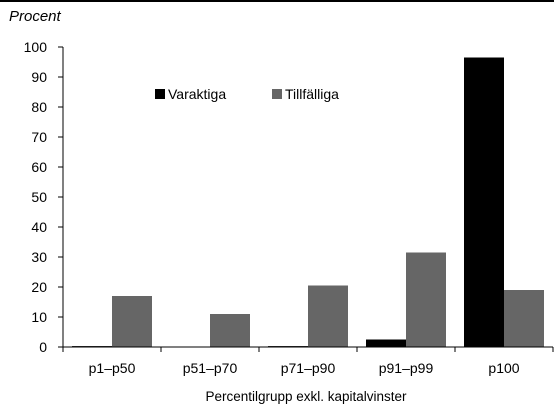  I want to click on y-tick-label: 20, so click(39, 287).